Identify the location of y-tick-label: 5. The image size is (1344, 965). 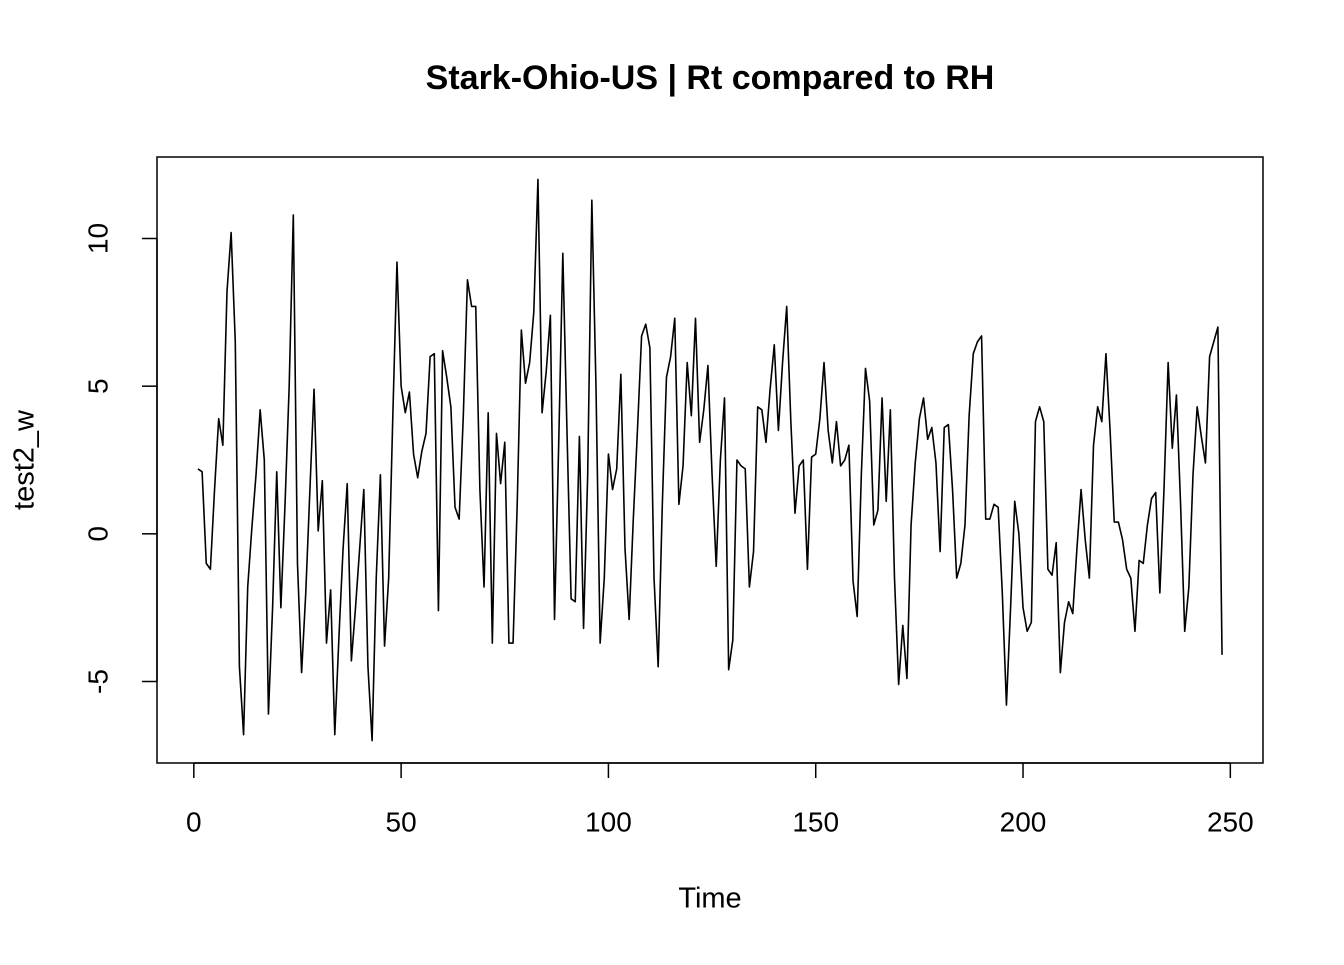
(97, 386).